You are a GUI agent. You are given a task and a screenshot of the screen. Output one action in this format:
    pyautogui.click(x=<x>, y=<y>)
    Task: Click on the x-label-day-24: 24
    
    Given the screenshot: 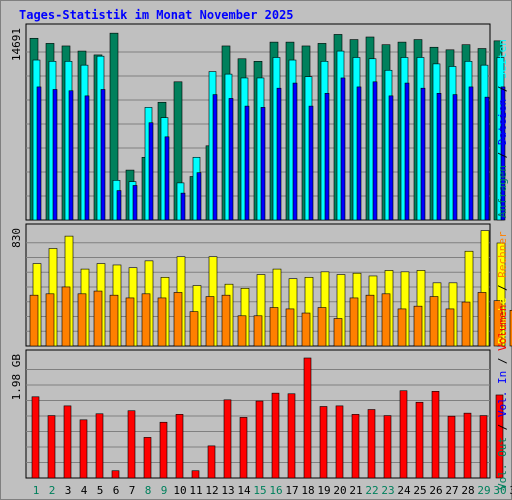 What is the action you would take?
    pyautogui.click(x=404, y=490)
    